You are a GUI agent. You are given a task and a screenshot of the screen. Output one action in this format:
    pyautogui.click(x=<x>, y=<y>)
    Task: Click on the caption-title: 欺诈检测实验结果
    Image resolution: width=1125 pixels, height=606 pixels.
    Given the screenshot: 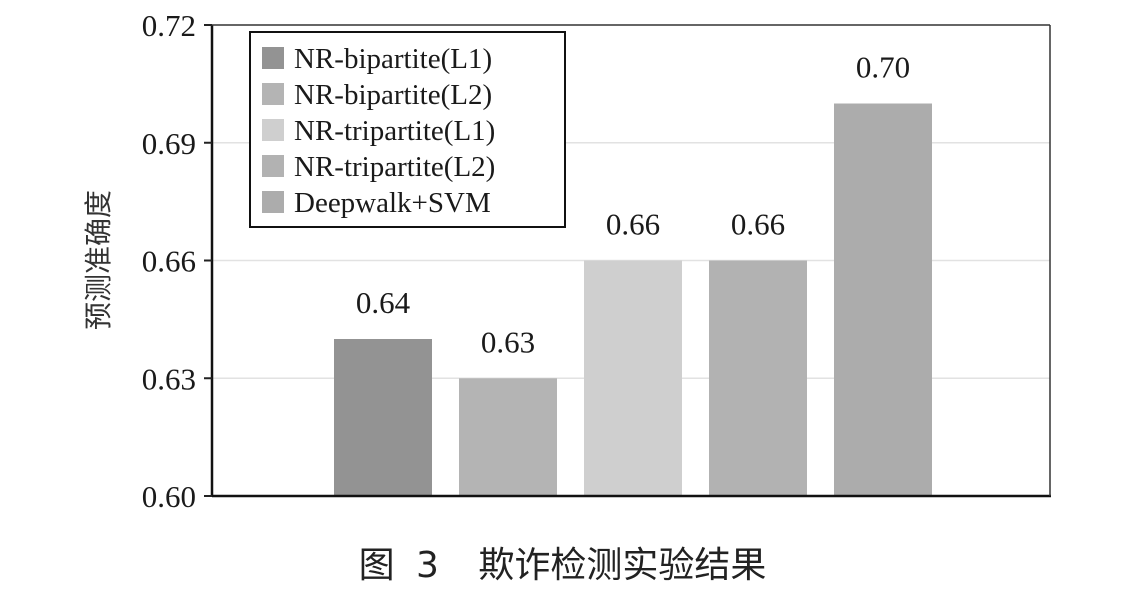 What is the action you would take?
    pyautogui.click(x=622, y=565)
    